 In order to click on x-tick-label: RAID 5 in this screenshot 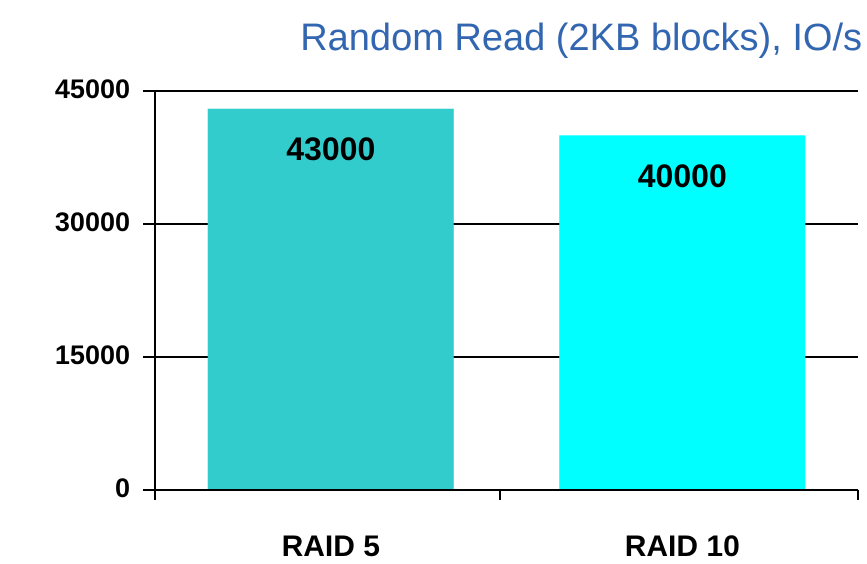, I will do `click(331, 546)`.